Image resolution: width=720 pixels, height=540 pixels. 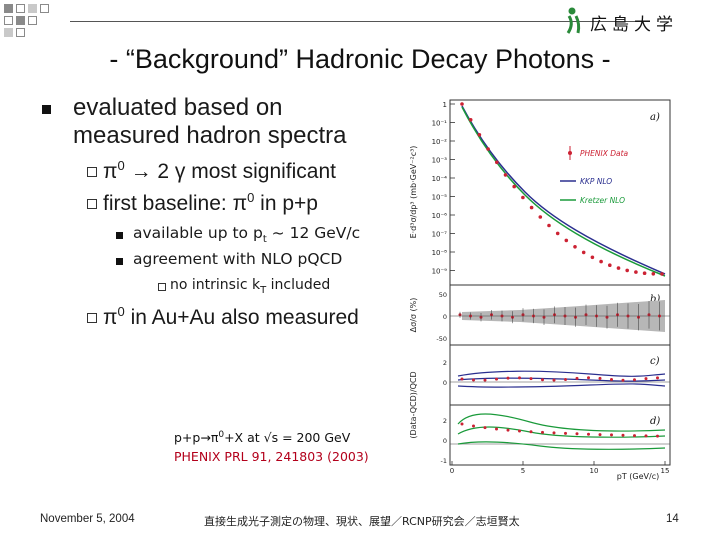 I want to click on phenix-data-points, so click(x=562, y=189).